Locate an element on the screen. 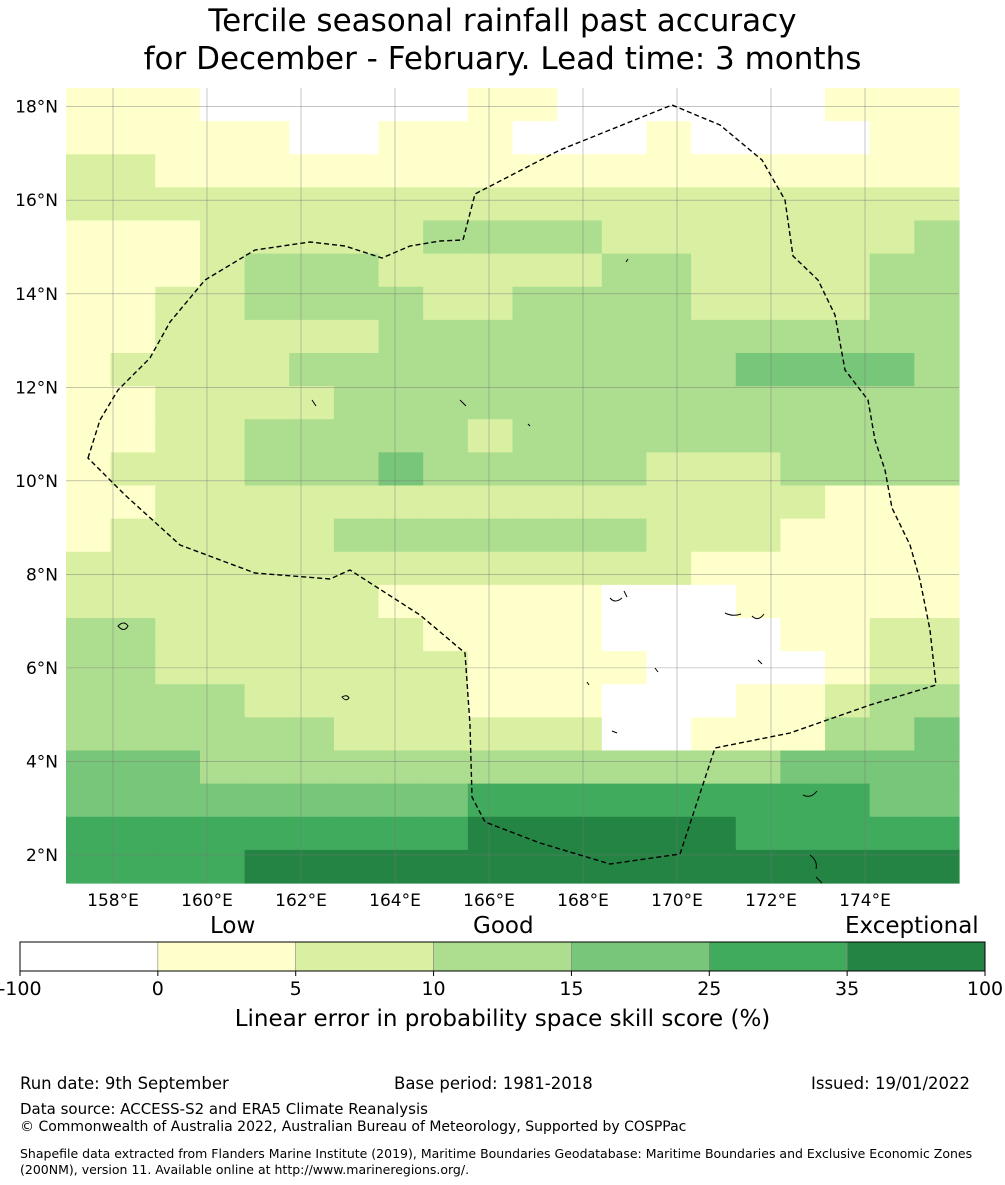  lat-tick-label: 10°N is located at coordinates (36, 482).